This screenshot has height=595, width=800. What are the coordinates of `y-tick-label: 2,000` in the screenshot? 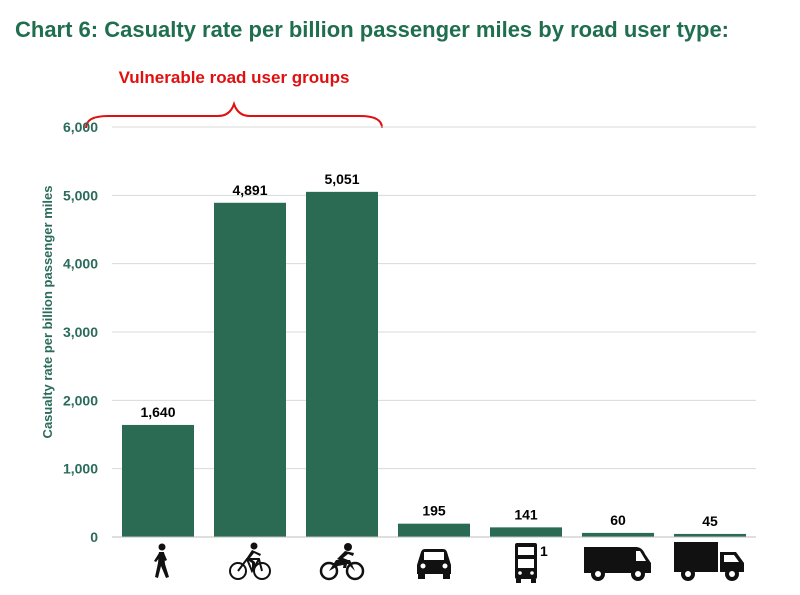 It's located at (80, 400).